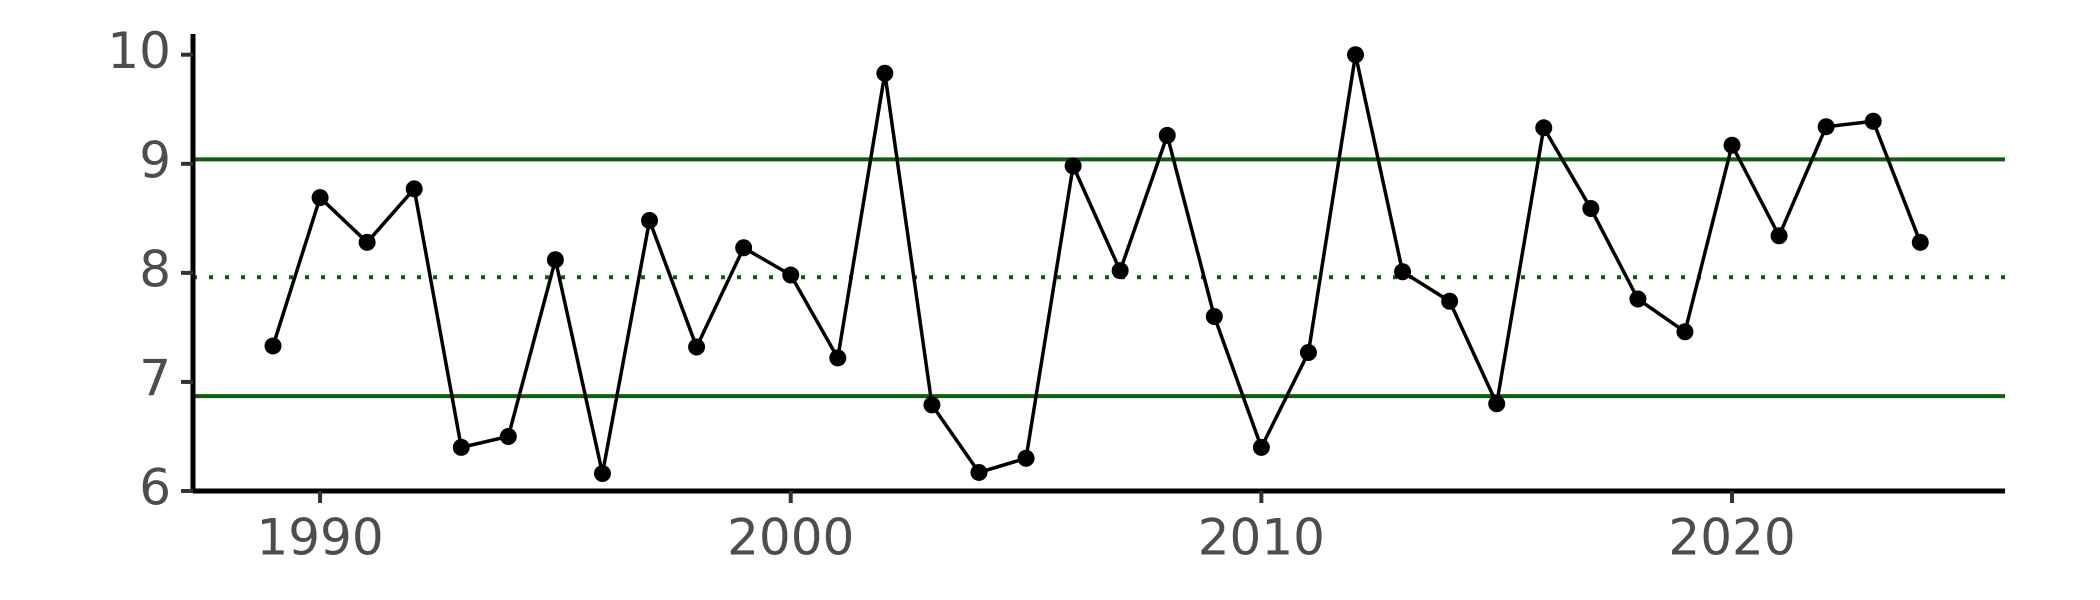  I want to click on y-tick-label: 6, so click(155, 488).